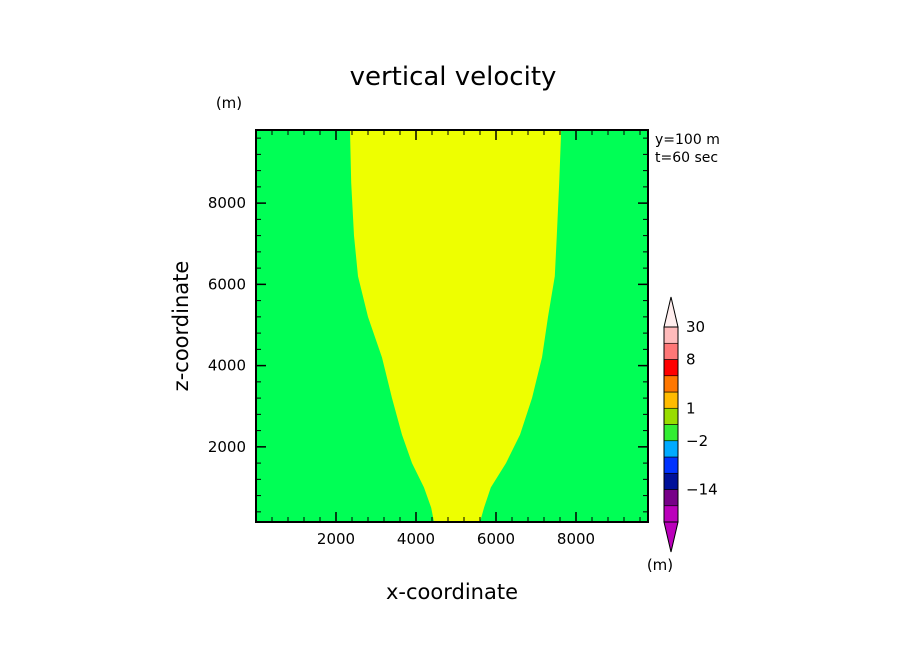 This screenshot has height=654, width=904. What do you see at coordinates (452, 592) in the screenshot?
I see `x-axis-label: x-coordinate` at bounding box center [452, 592].